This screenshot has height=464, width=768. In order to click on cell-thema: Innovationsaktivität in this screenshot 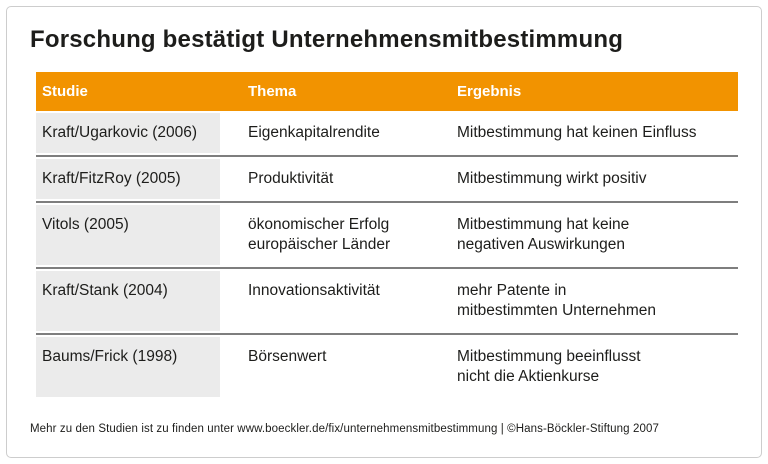, I will do `click(314, 290)`.